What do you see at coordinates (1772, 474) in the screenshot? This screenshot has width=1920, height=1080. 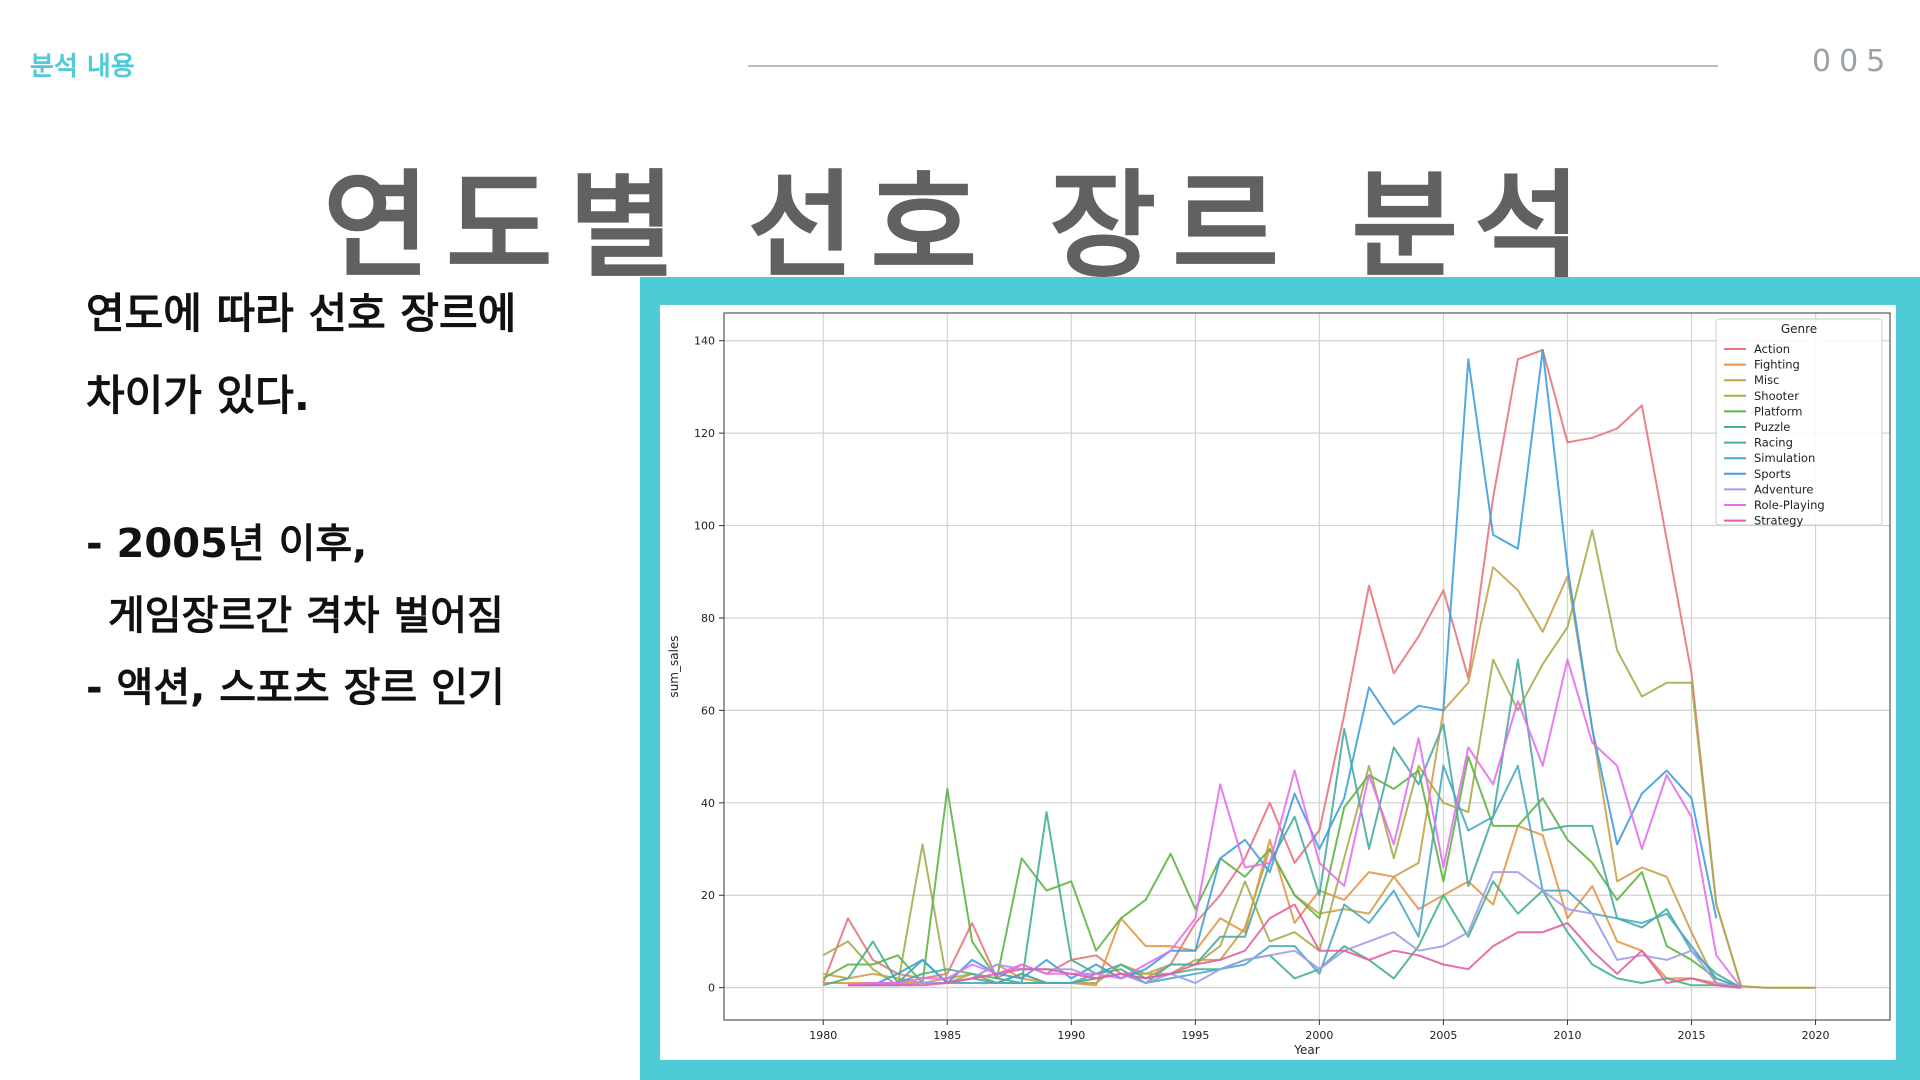 I see `legend-label: Sports` at bounding box center [1772, 474].